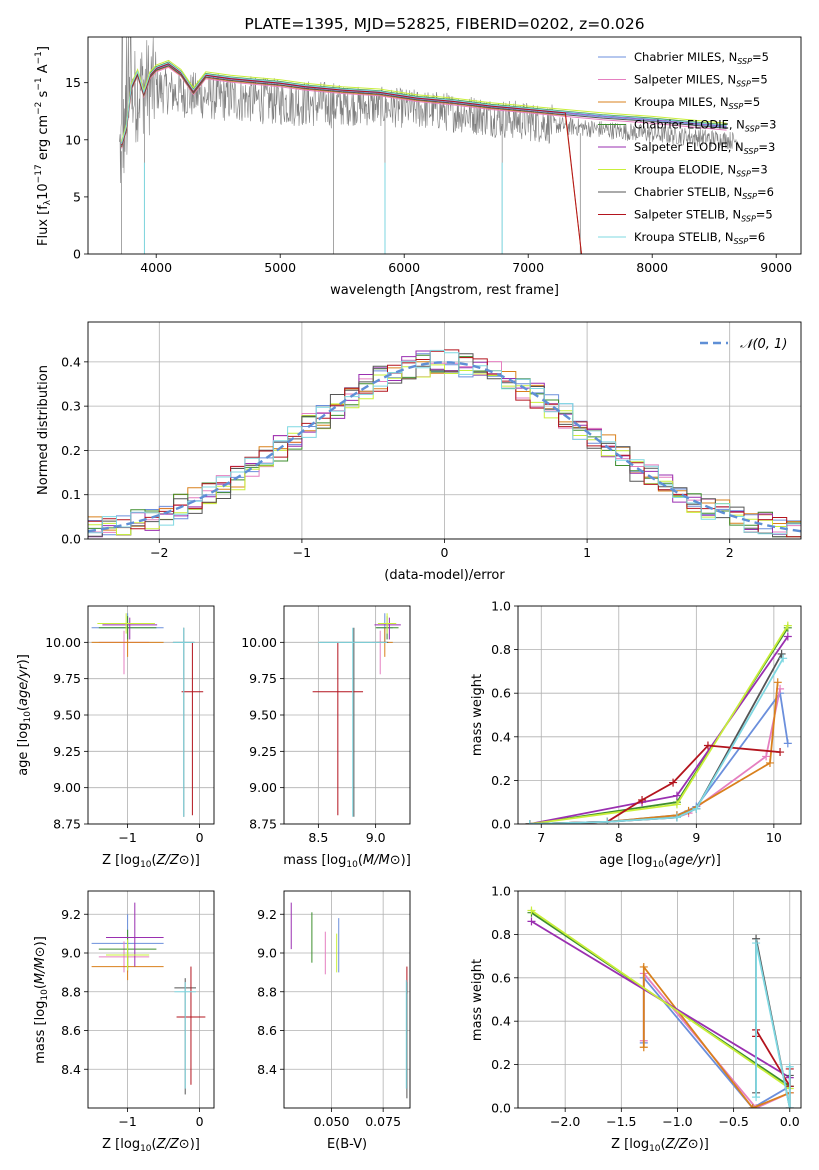  Describe the element at coordinates (701, 58) in the screenshot. I see `legend-label: Chabrier MILES, NSSP=5` at that location.